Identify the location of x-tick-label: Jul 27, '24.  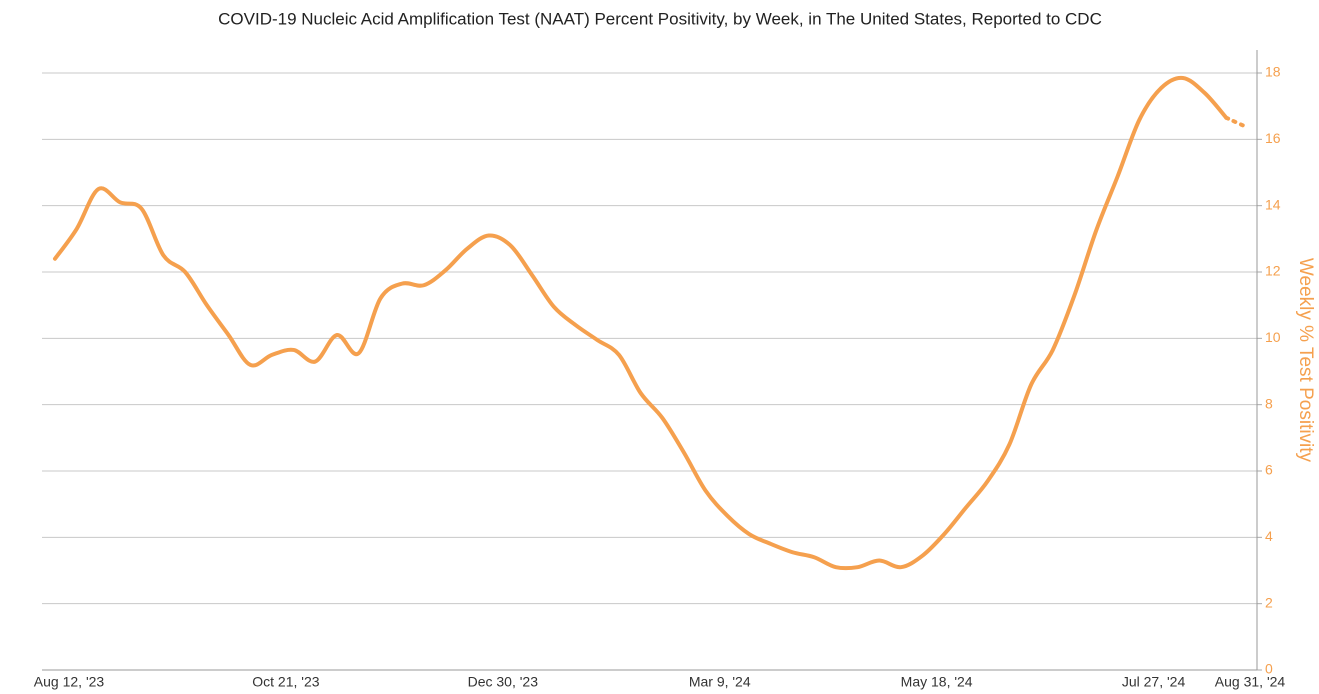
(1154, 682).